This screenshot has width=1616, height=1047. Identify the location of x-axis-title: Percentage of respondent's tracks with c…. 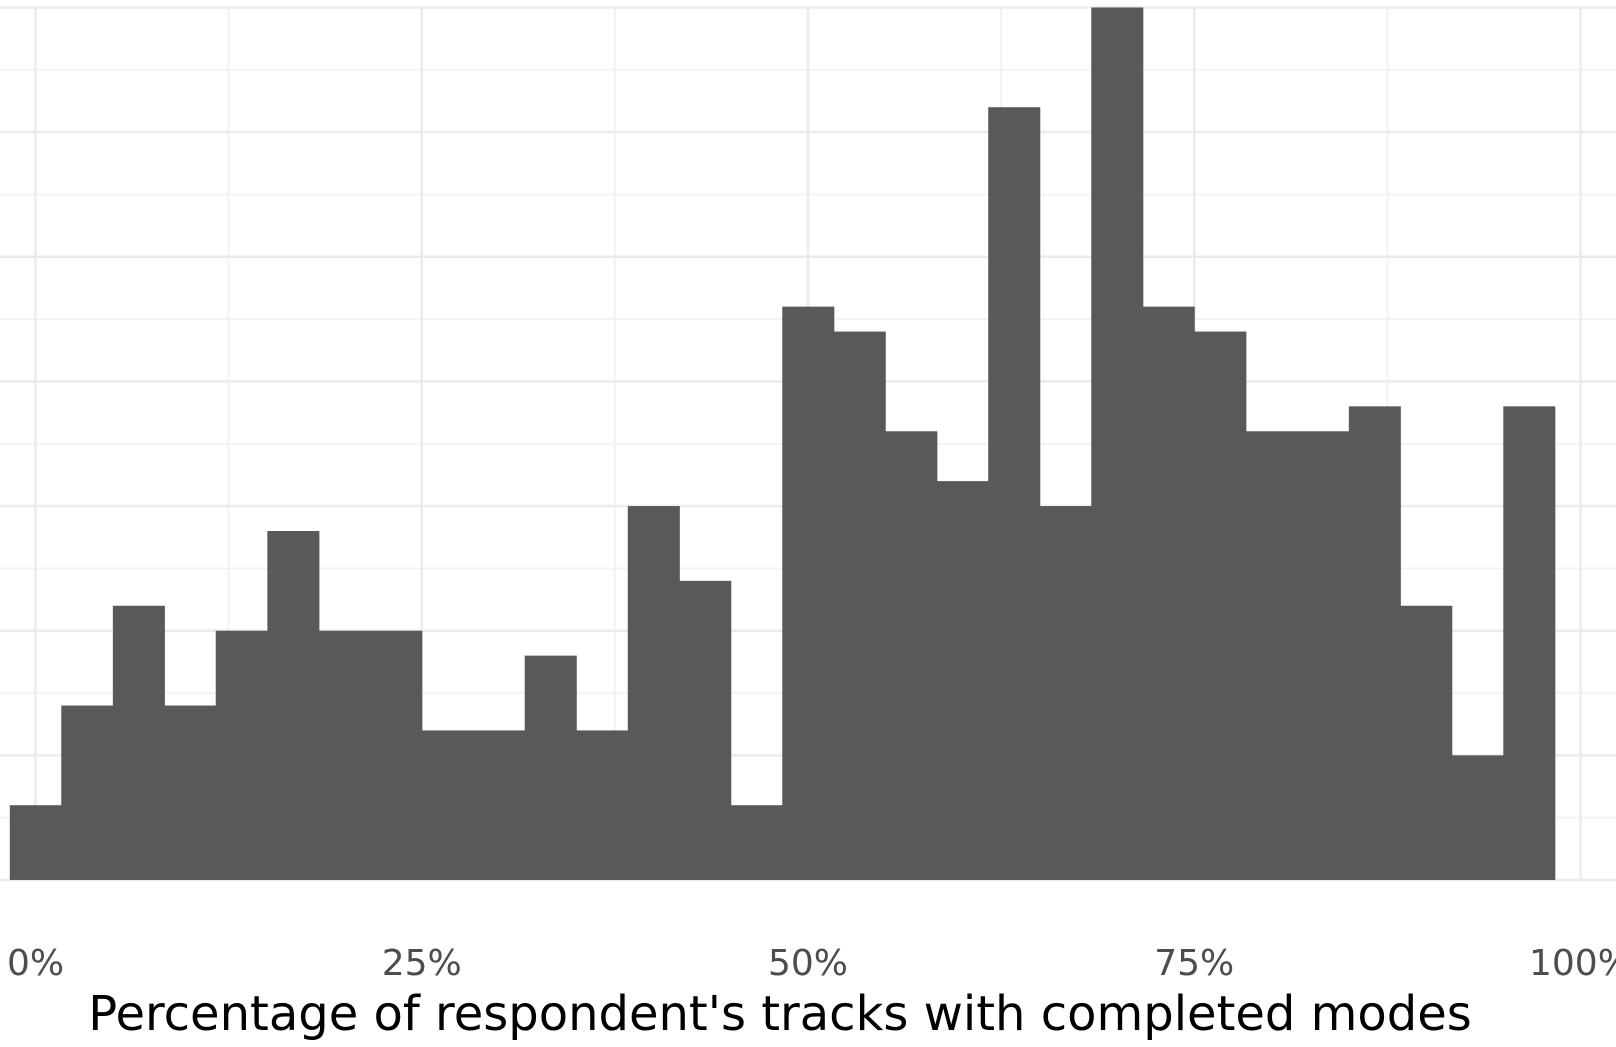
(780, 1014).